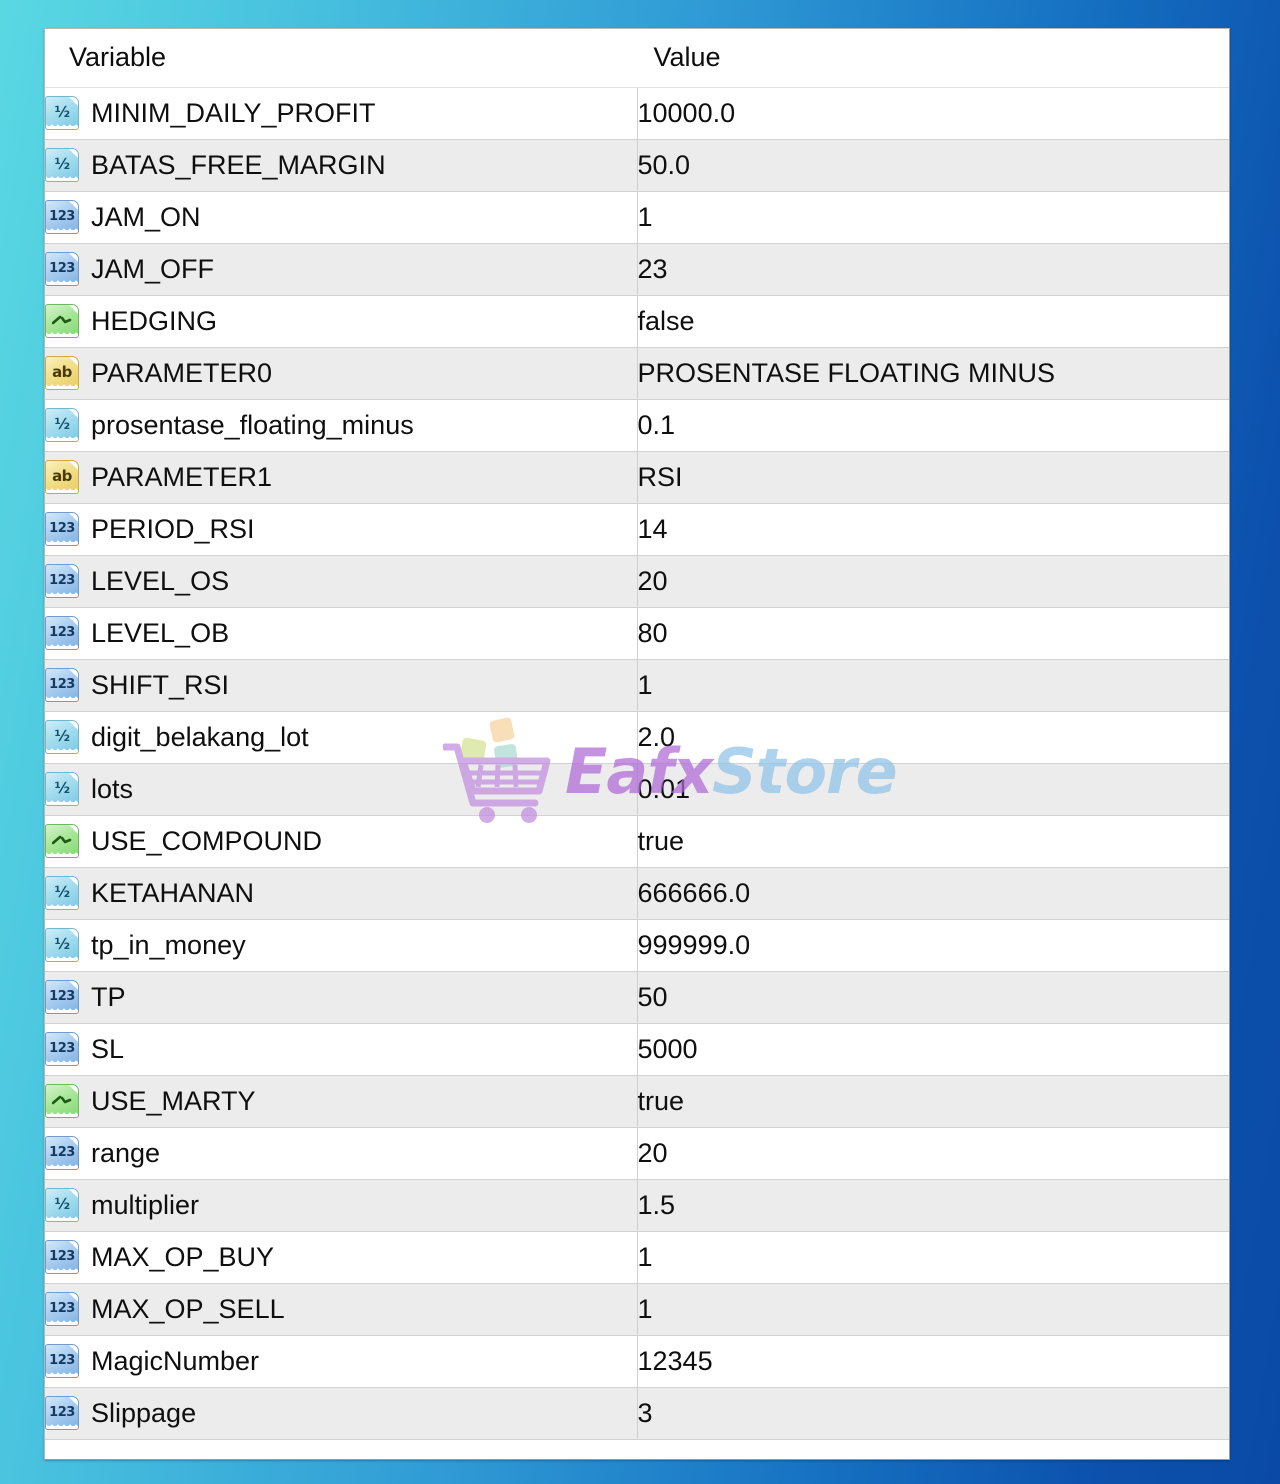 The height and width of the screenshot is (1484, 1280). What do you see at coordinates (932, 113) in the screenshot?
I see `cell-value: 10000.0` at bounding box center [932, 113].